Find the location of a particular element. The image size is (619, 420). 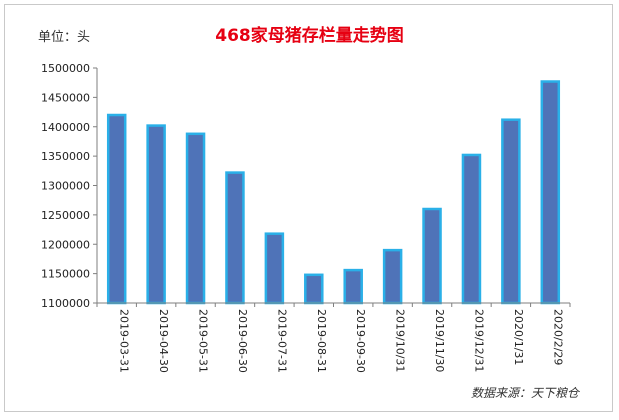

data-source: 数据来源：天下粮仓 is located at coordinates (524, 393).